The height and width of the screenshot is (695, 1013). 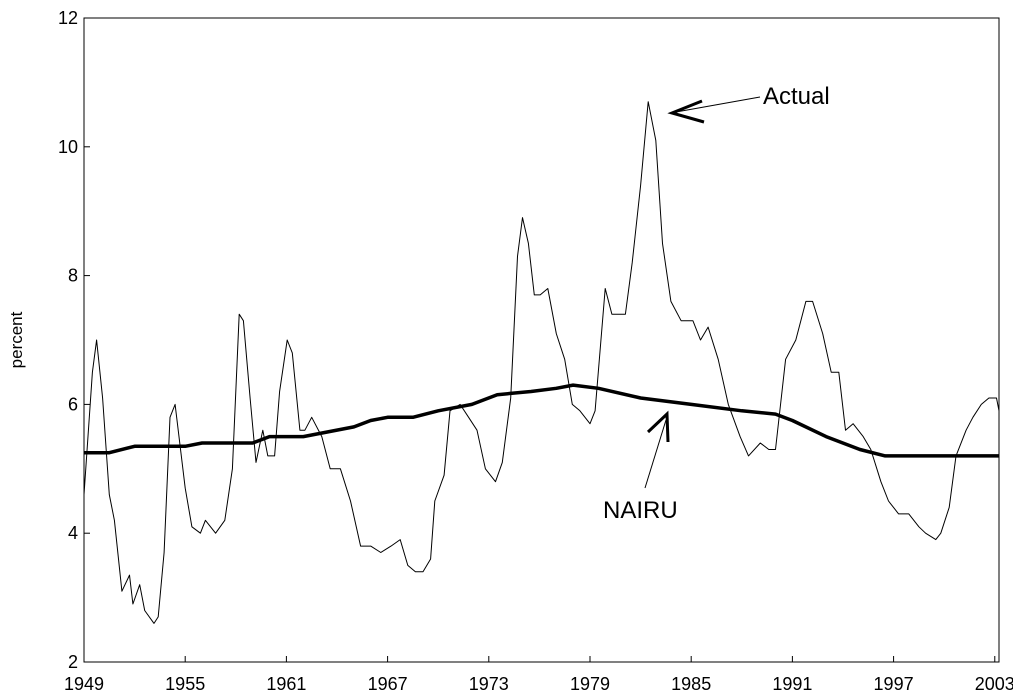 What do you see at coordinates (388, 684) in the screenshot?
I see `x-tick-label: 1967` at bounding box center [388, 684].